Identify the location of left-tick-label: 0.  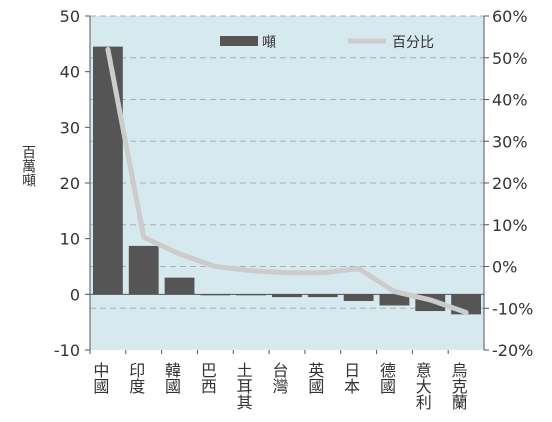
(75, 294).